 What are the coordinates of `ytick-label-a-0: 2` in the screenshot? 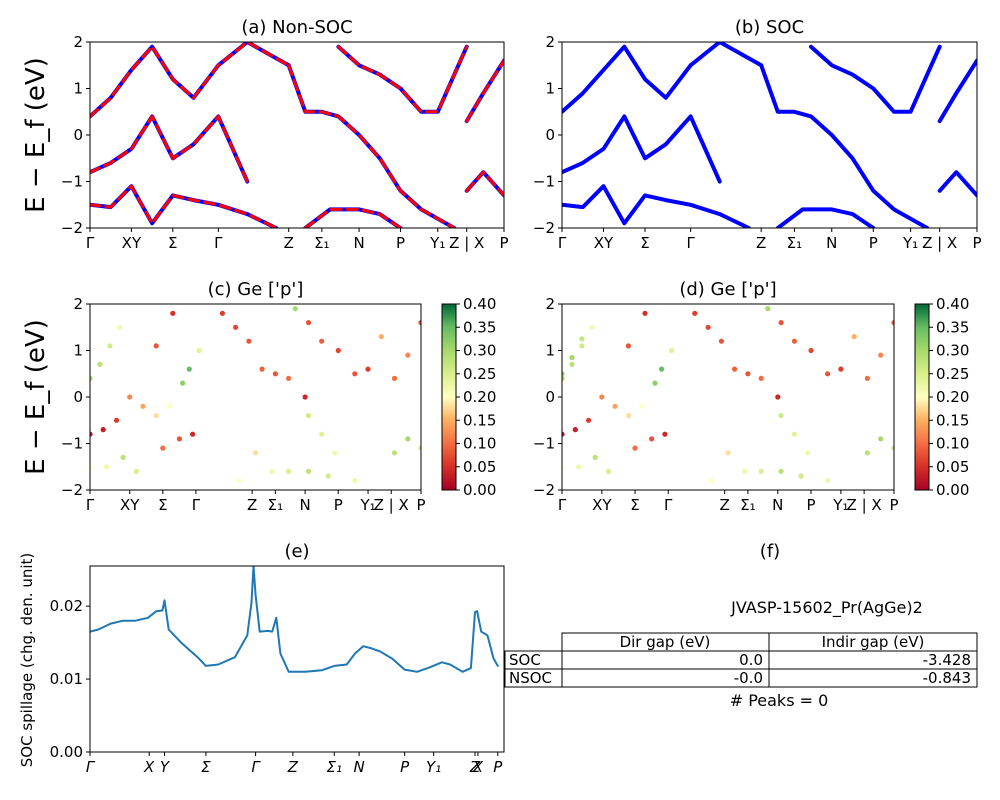 It's located at (78, 42).